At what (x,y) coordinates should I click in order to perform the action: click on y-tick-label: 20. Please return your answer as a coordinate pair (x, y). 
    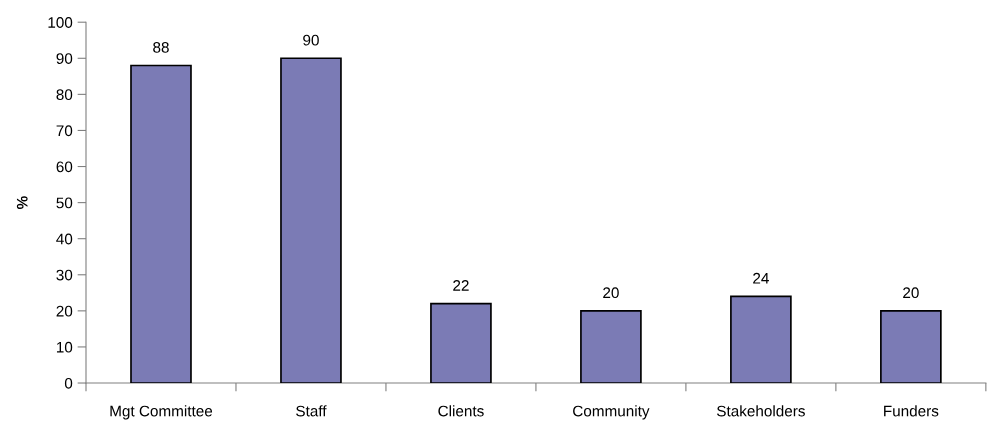
    Looking at the image, I should click on (64, 311).